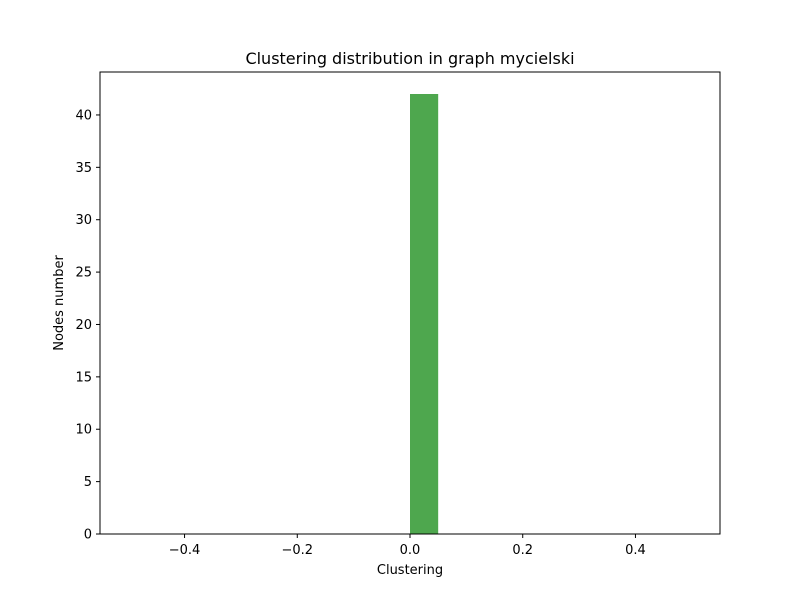 The width and height of the screenshot is (800, 600). I want to click on y-tick-label: 25, so click(83, 273).